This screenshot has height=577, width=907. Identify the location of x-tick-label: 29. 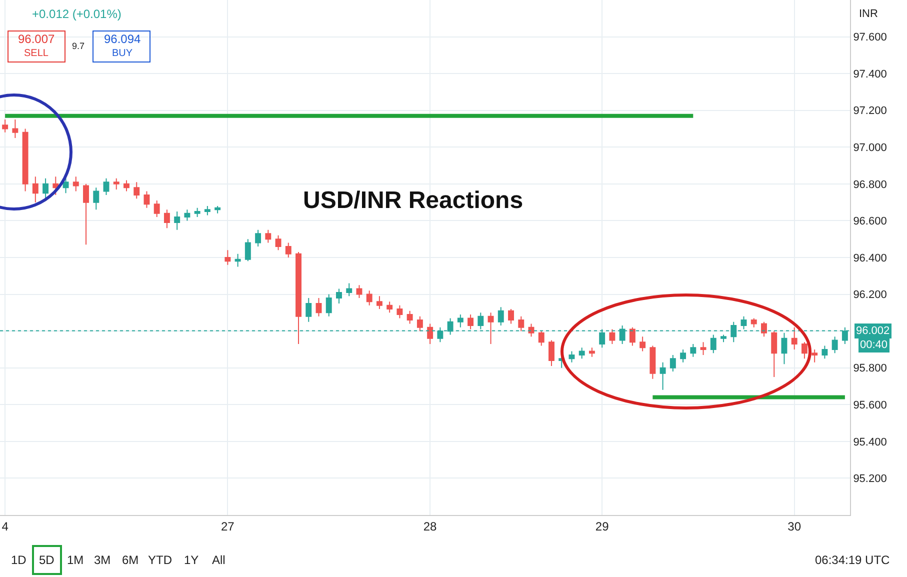
(602, 526).